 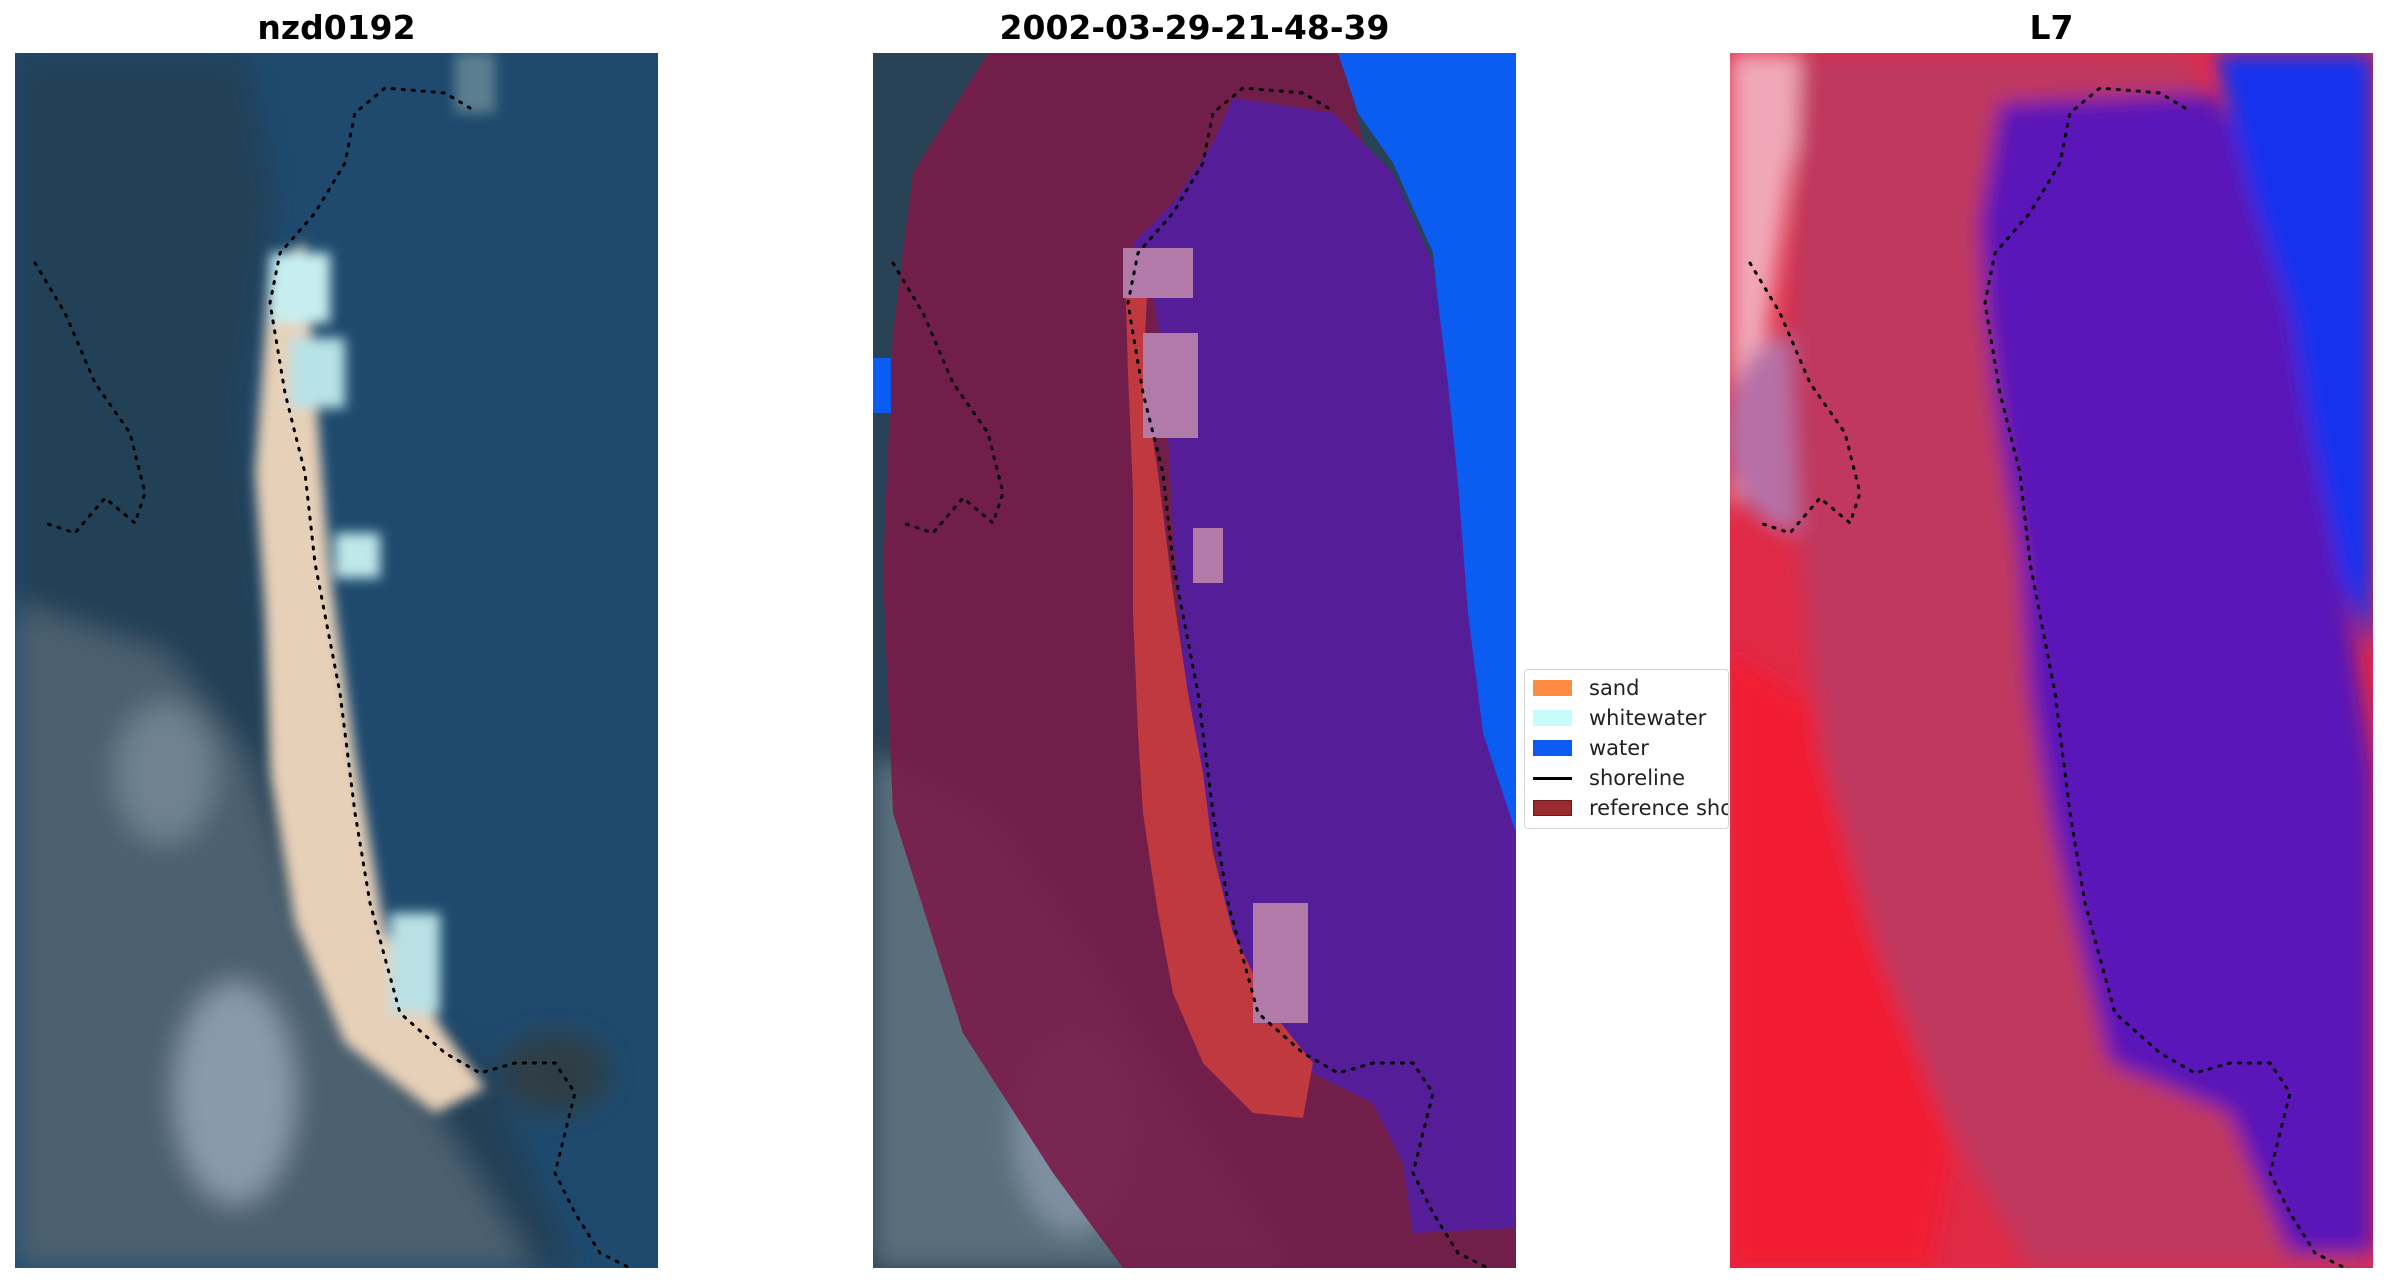 What do you see at coordinates (1552, 748) in the screenshot?
I see `water-swatch` at bounding box center [1552, 748].